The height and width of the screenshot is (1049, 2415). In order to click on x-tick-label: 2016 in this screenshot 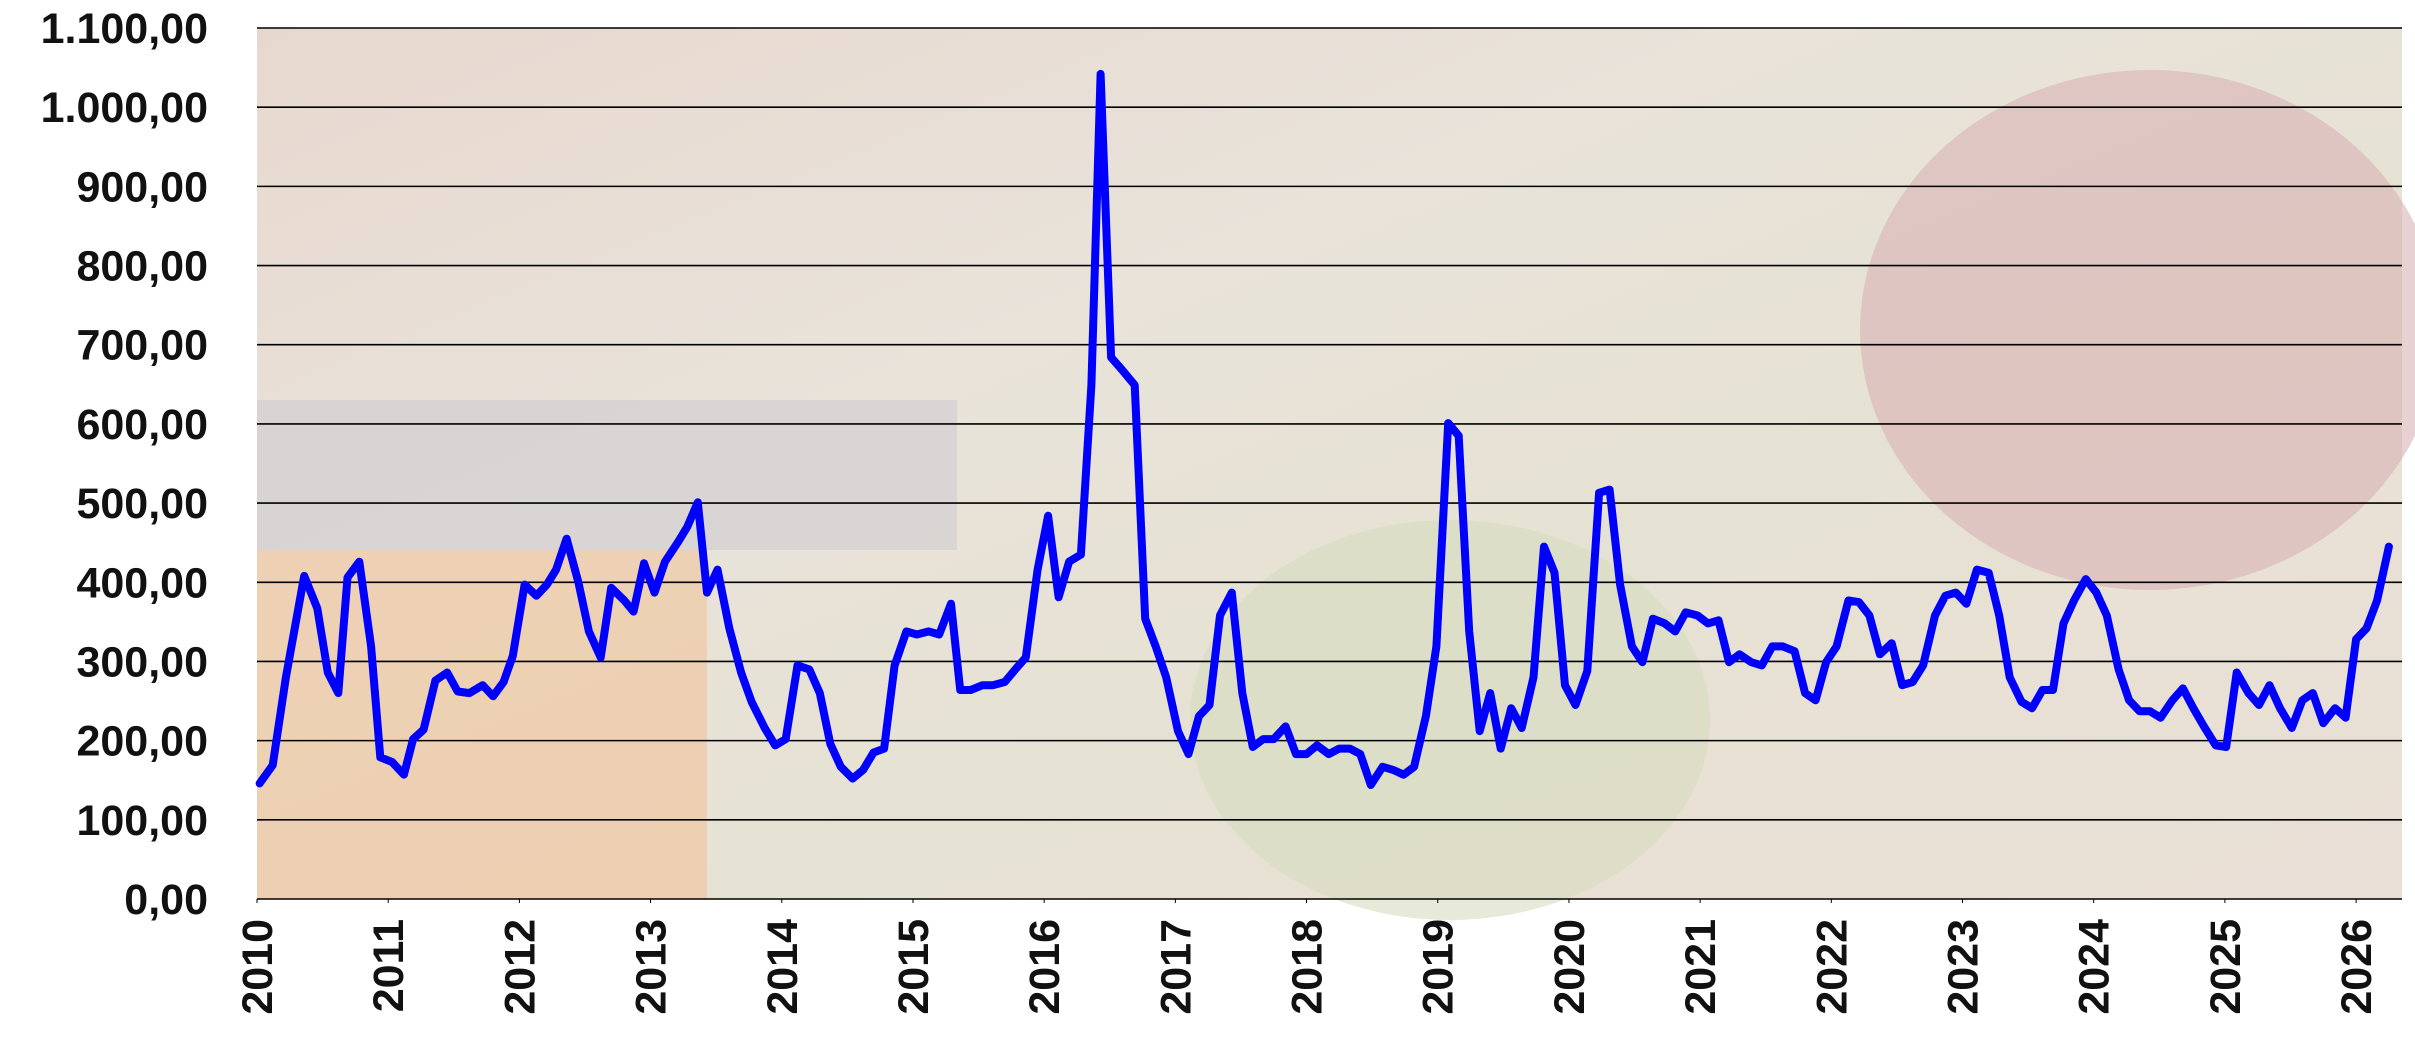, I will do `click(1045, 967)`.